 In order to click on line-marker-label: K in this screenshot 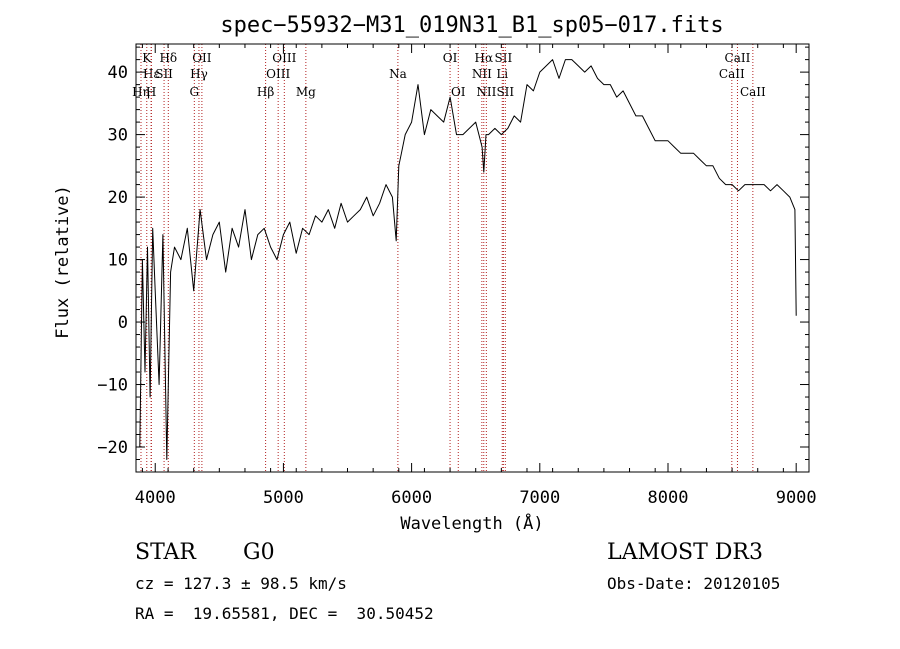, I will do `click(147, 58)`.